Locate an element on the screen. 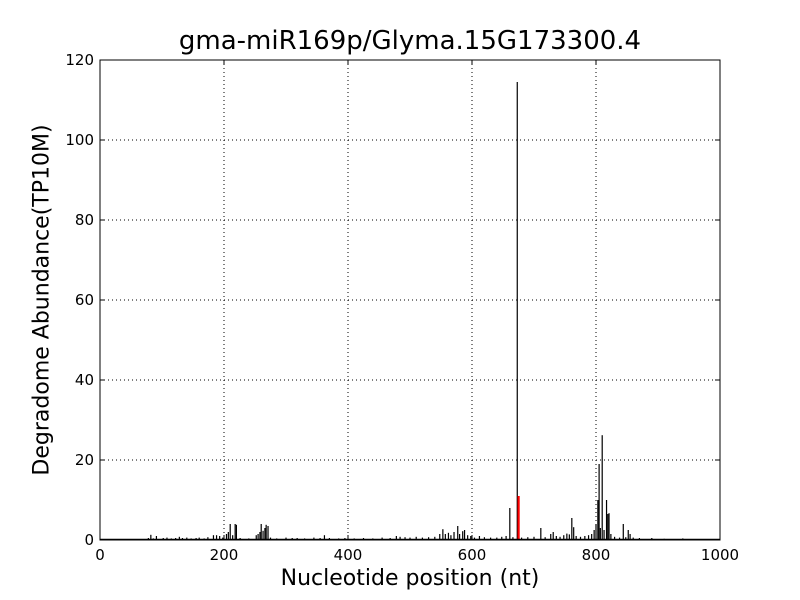 The image size is (800, 600). y-tick-label: 80 is located at coordinates (84, 220).